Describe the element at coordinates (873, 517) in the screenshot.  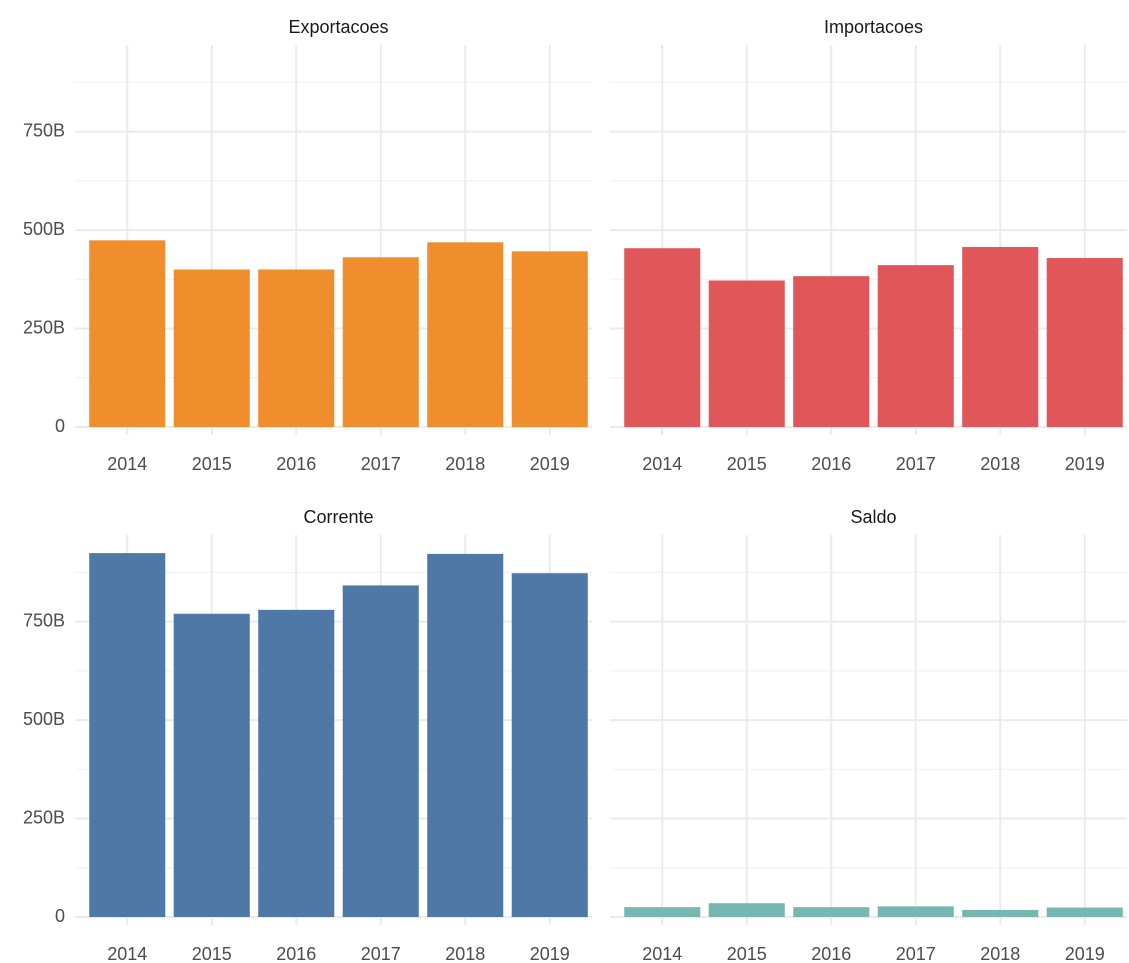
I see `panel-title: Saldo` at that location.